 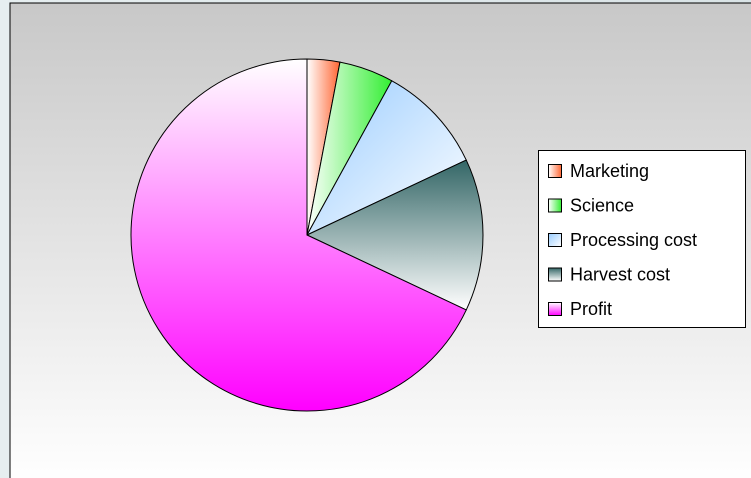 I want to click on legend-label: Harvest cost, so click(x=620, y=274).